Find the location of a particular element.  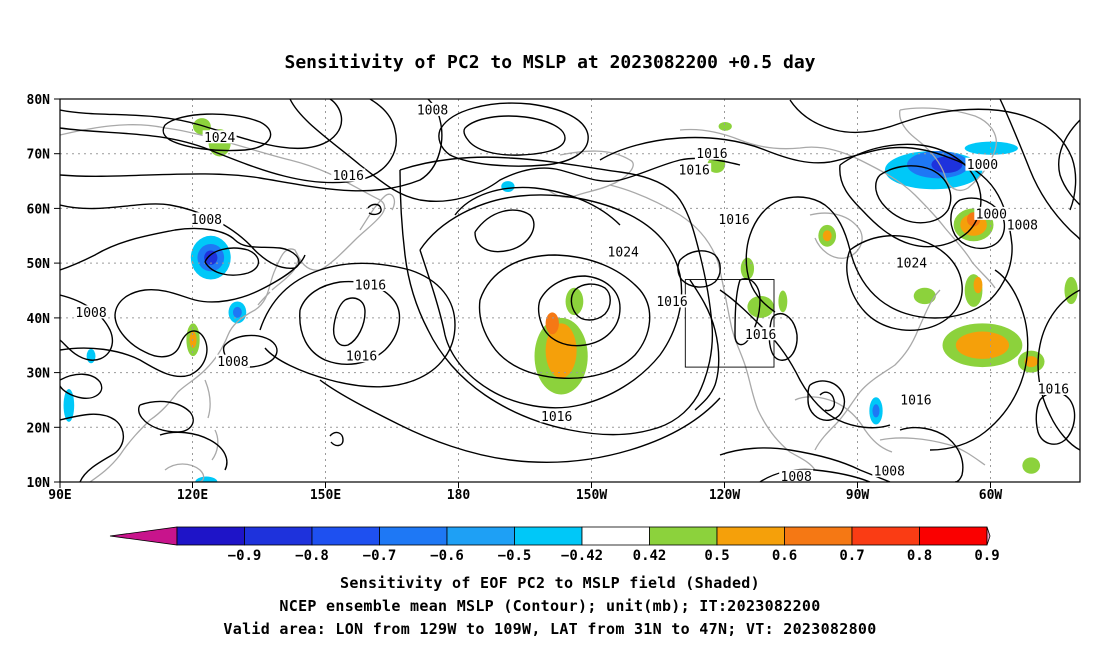

caribbean-coastline is located at coordinates (932, 451).